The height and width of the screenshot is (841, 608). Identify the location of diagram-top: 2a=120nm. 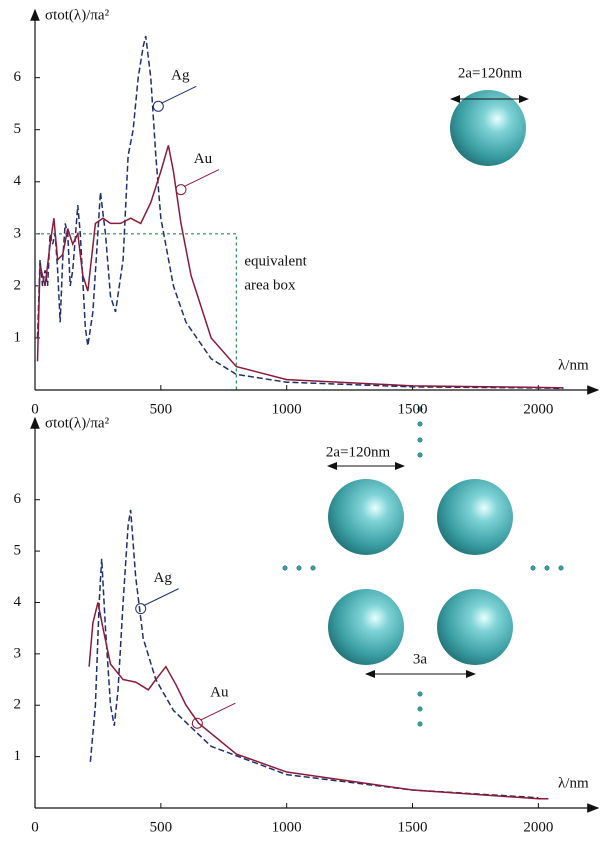
(489, 115).